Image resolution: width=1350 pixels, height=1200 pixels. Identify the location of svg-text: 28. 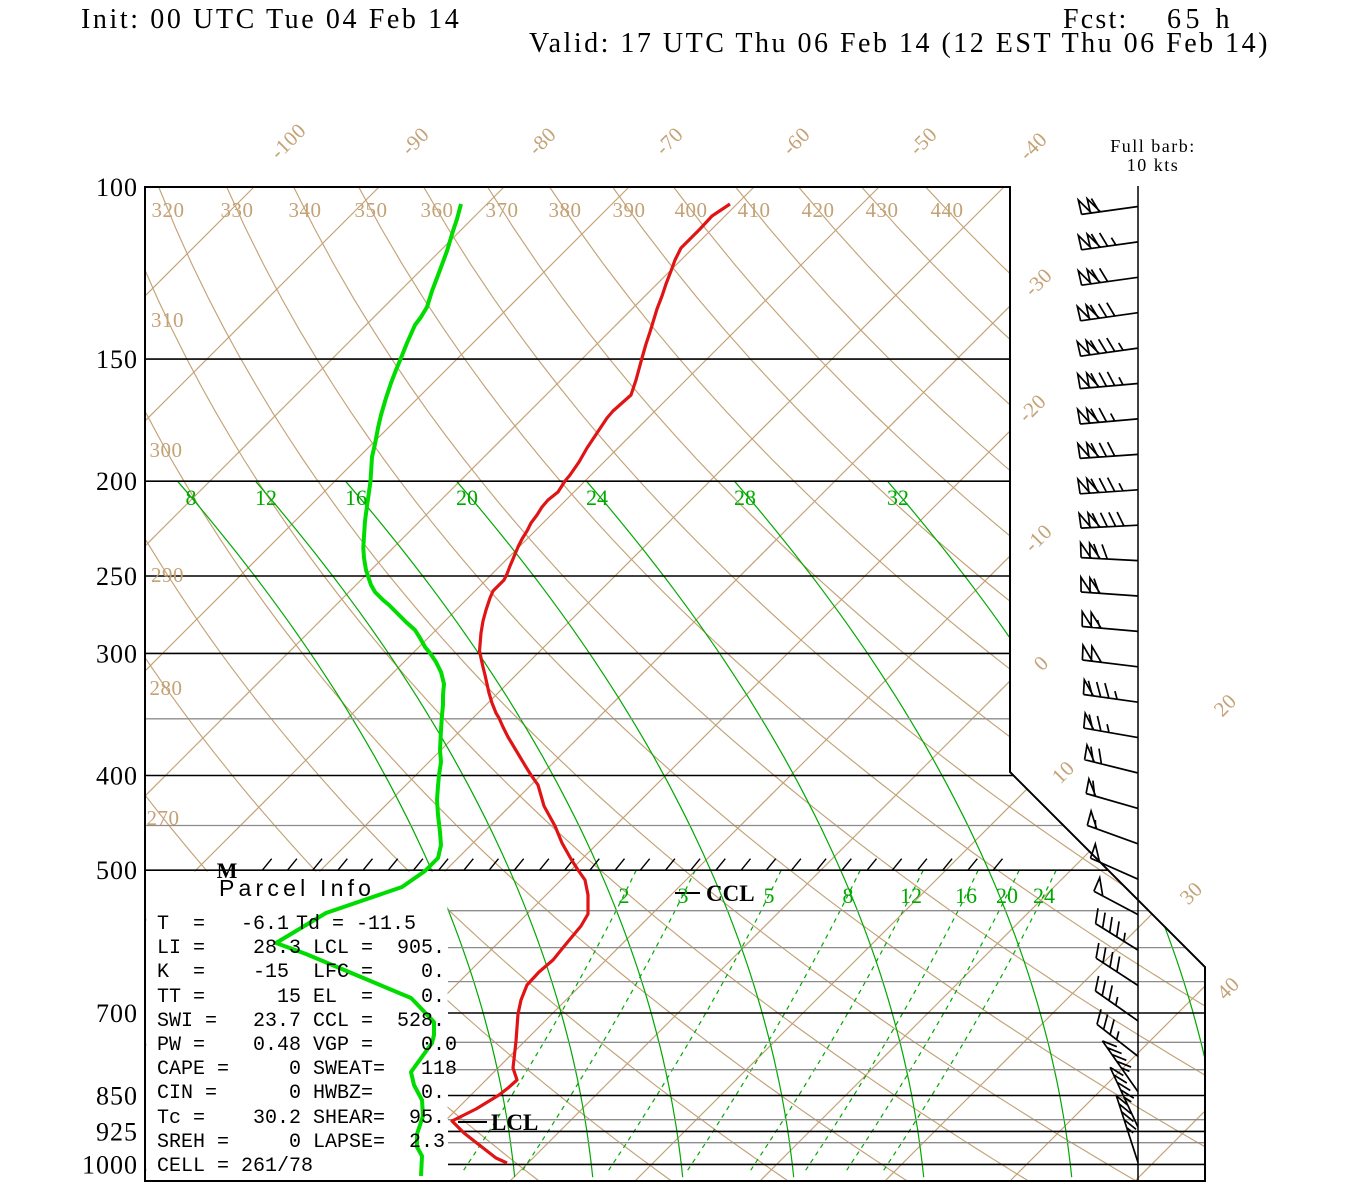
(745, 497).